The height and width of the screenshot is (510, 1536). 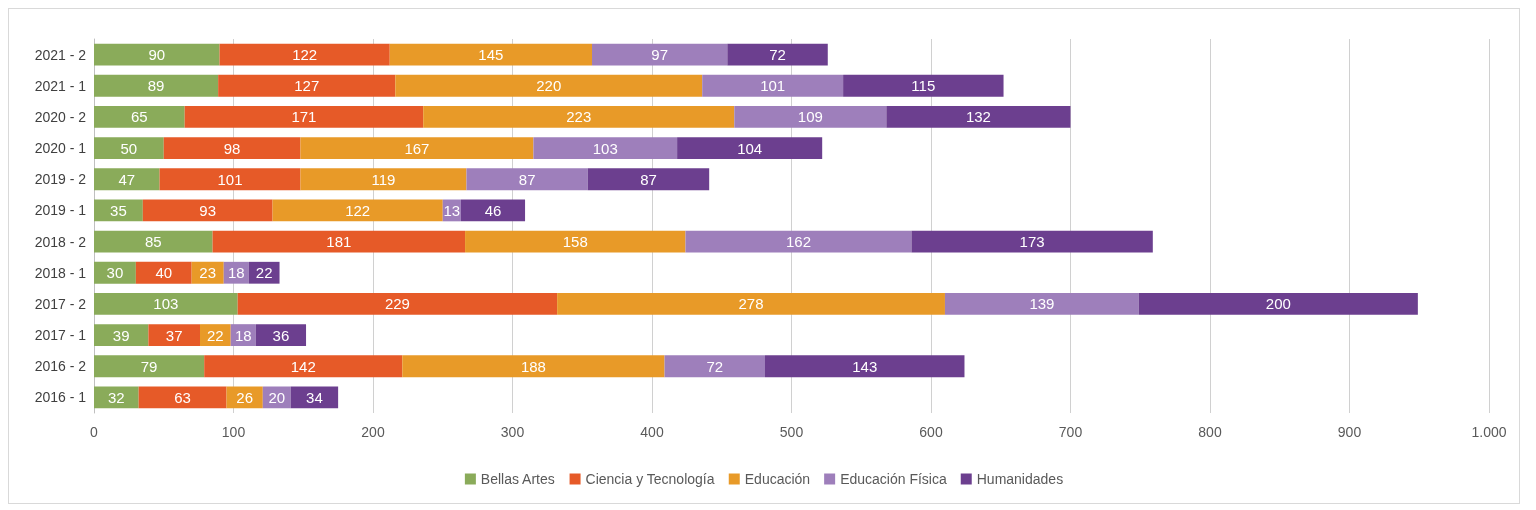 What do you see at coordinates (94, 432) in the screenshot?
I see `x-tick-label: 0` at bounding box center [94, 432].